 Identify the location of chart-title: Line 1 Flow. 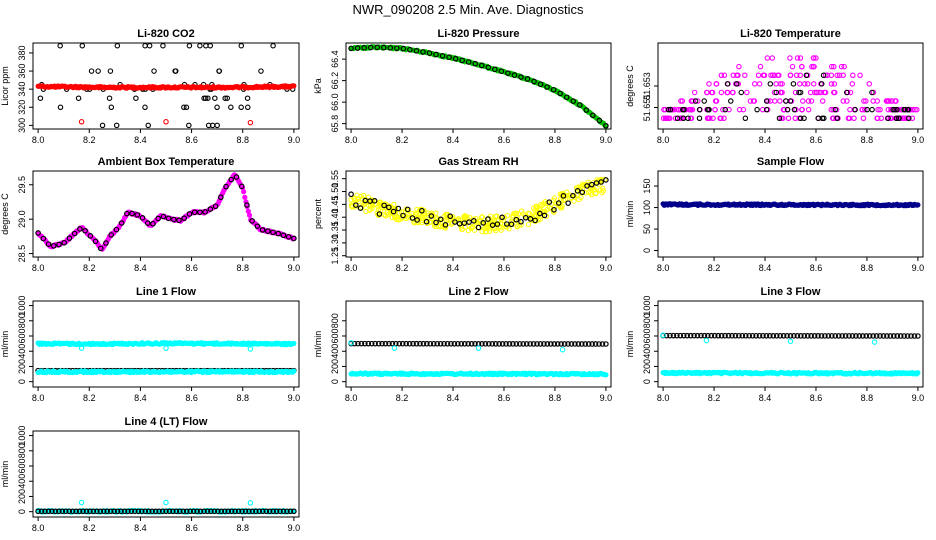
(166, 292).